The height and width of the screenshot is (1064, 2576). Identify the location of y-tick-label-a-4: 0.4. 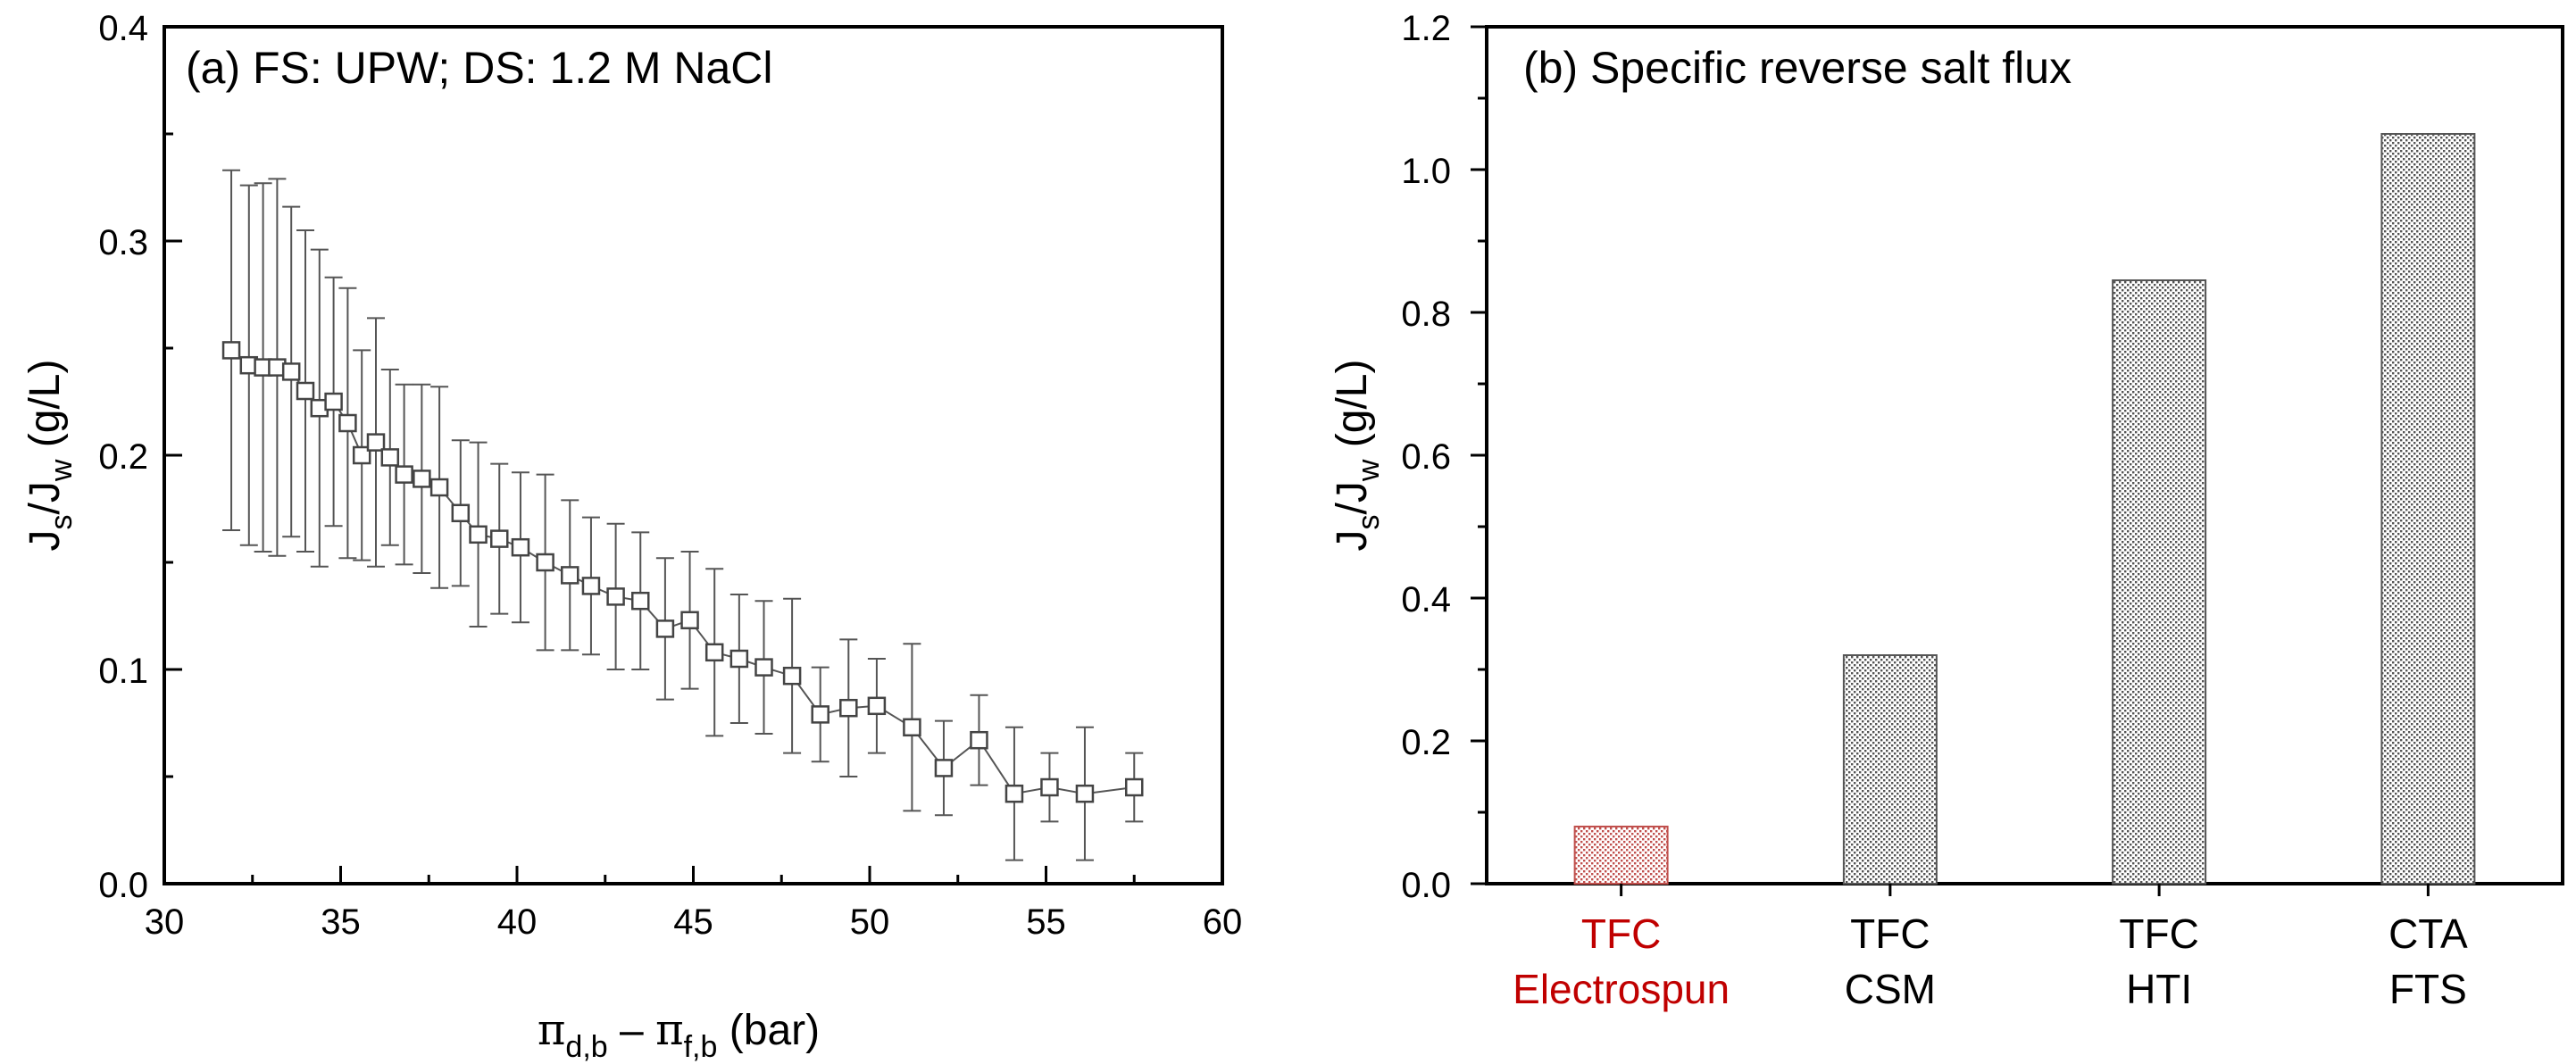
(123, 28).